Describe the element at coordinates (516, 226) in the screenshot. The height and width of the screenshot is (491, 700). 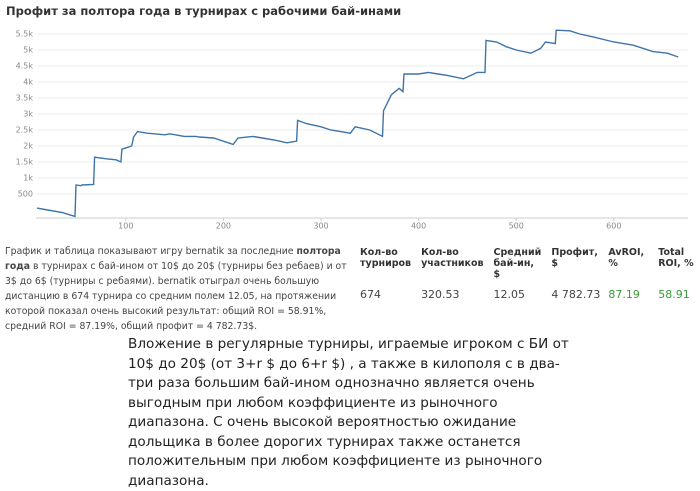
I see `x-tick-label: 500` at that location.